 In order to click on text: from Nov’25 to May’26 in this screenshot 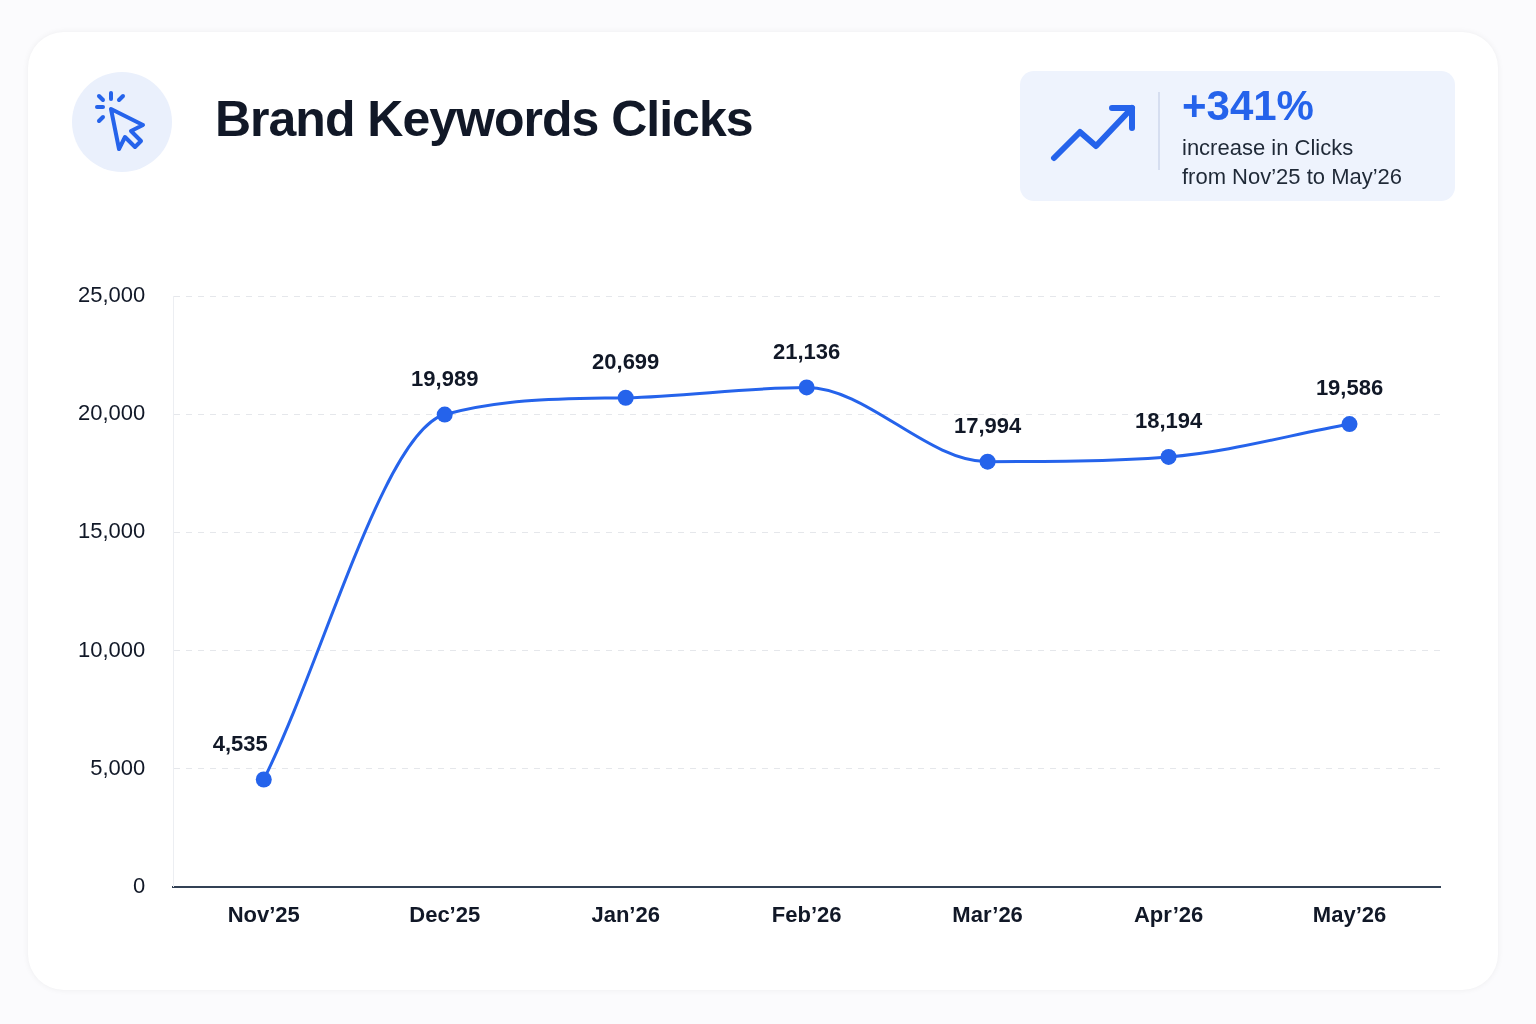, I will do `click(1292, 177)`.